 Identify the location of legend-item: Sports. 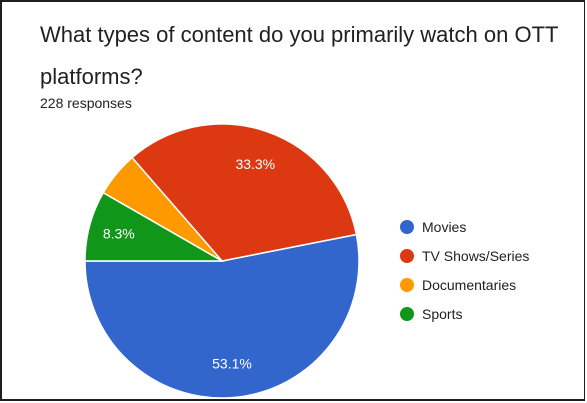
(431, 314).